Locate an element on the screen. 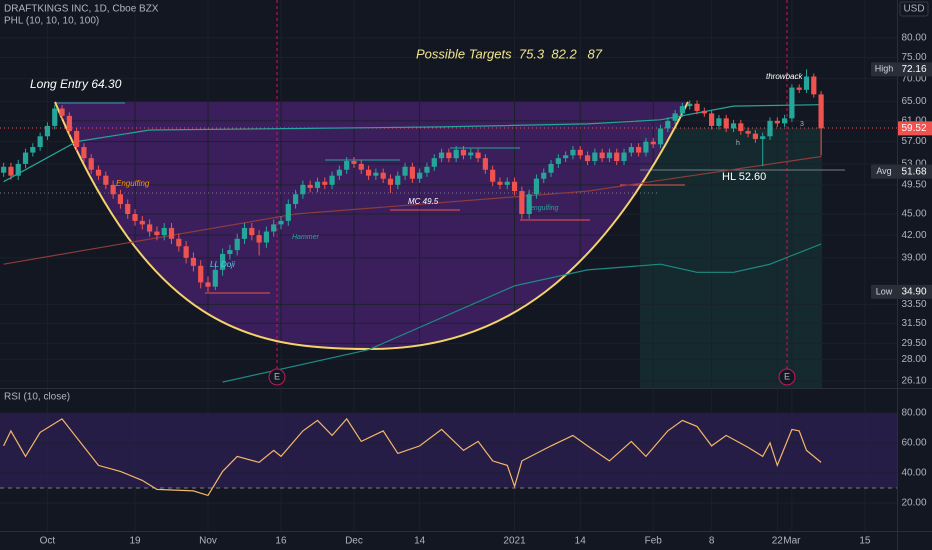 Image resolution: width=932 pixels, height=550 pixels. y-tick-label: 33.50 is located at coordinates (913, 304).